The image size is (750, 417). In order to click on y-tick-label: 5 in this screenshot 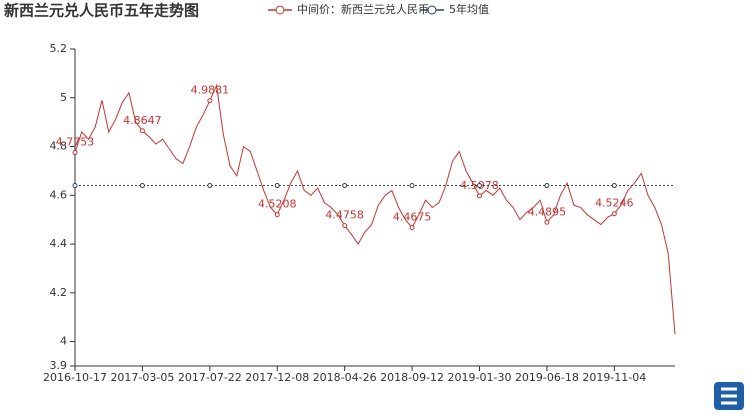, I will do `click(63, 97)`.